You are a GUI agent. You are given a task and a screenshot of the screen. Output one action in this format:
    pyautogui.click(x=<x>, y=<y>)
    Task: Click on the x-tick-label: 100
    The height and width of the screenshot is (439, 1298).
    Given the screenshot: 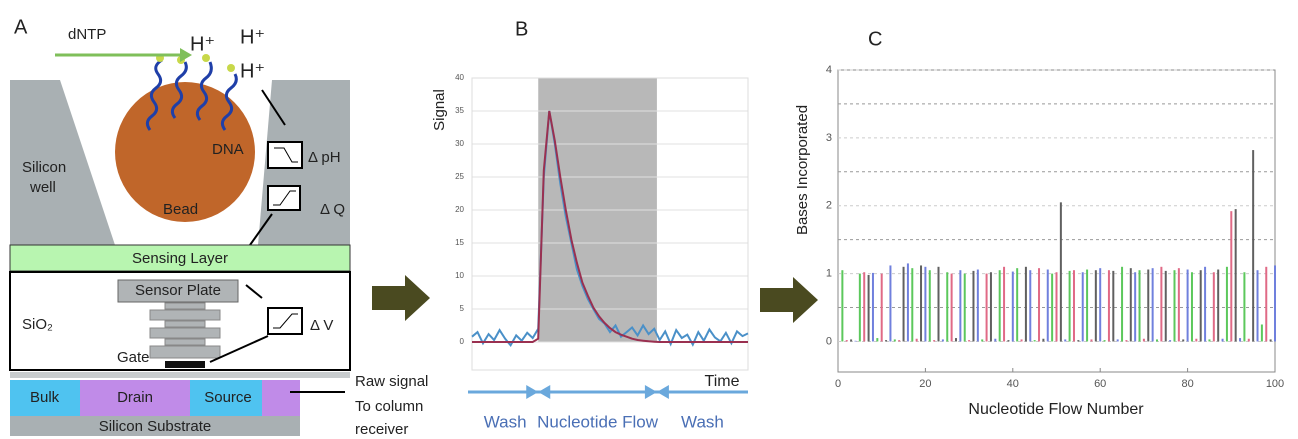 What is the action you would take?
    pyautogui.click(x=1275, y=384)
    